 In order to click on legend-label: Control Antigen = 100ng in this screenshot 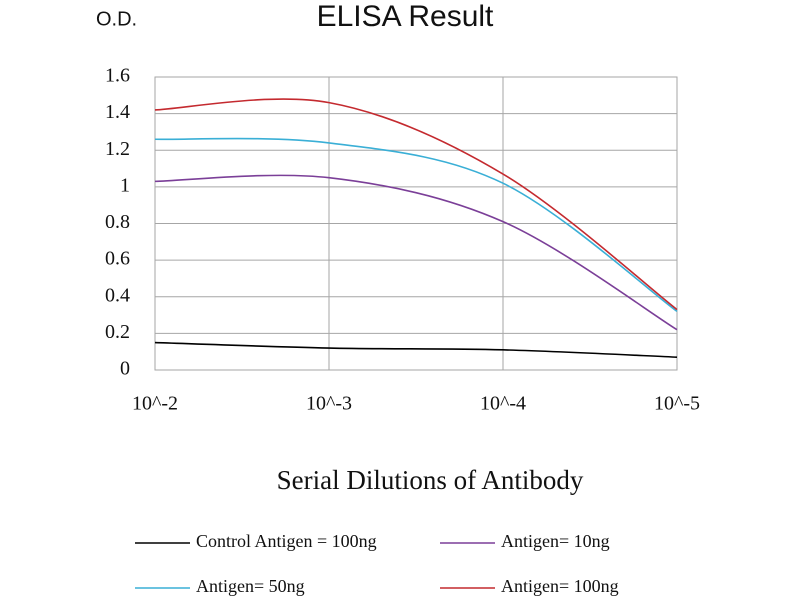, I will do `click(286, 541)`.